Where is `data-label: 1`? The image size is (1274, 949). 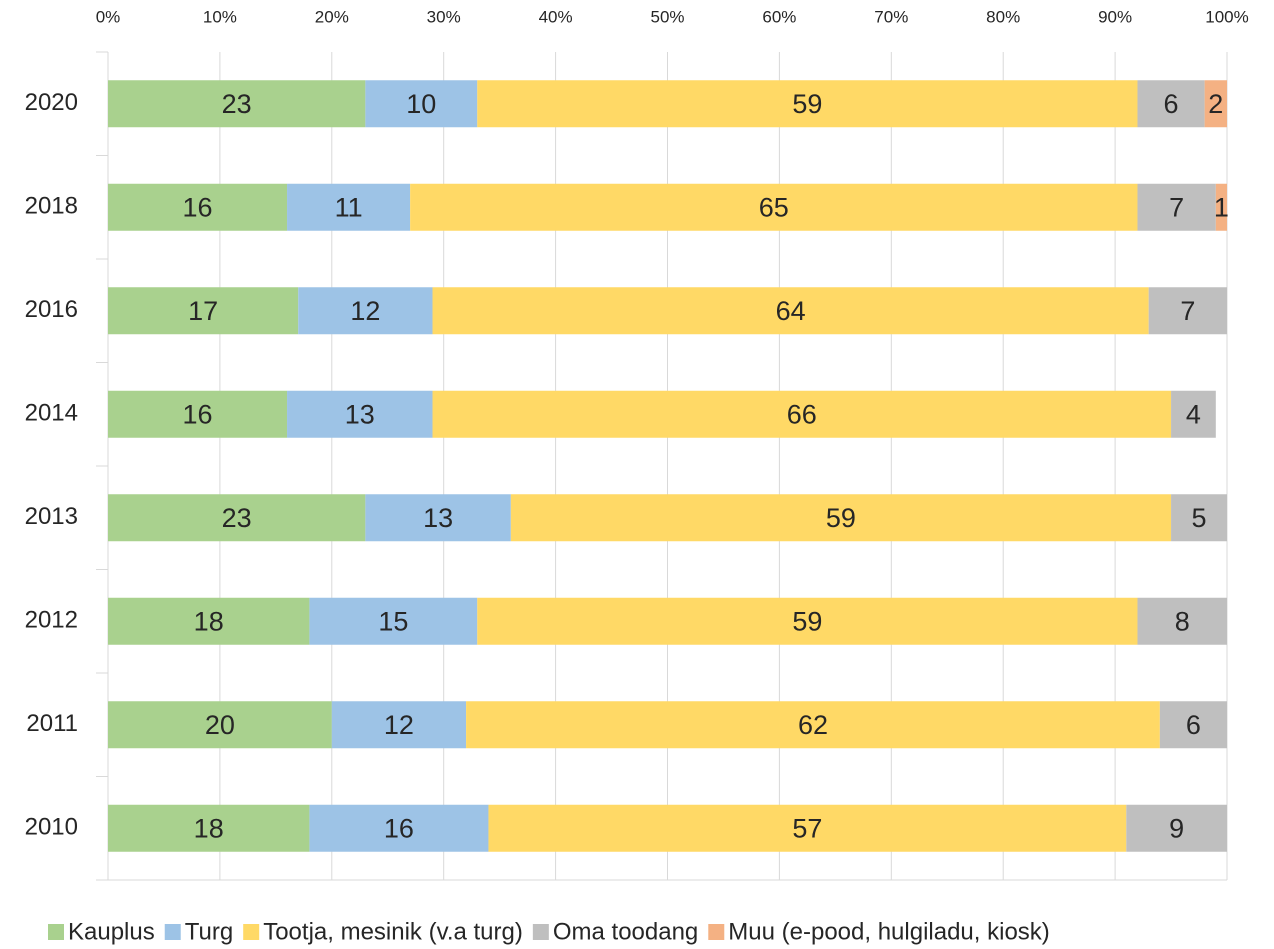 data-label: 1 is located at coordinates (1221, 207).